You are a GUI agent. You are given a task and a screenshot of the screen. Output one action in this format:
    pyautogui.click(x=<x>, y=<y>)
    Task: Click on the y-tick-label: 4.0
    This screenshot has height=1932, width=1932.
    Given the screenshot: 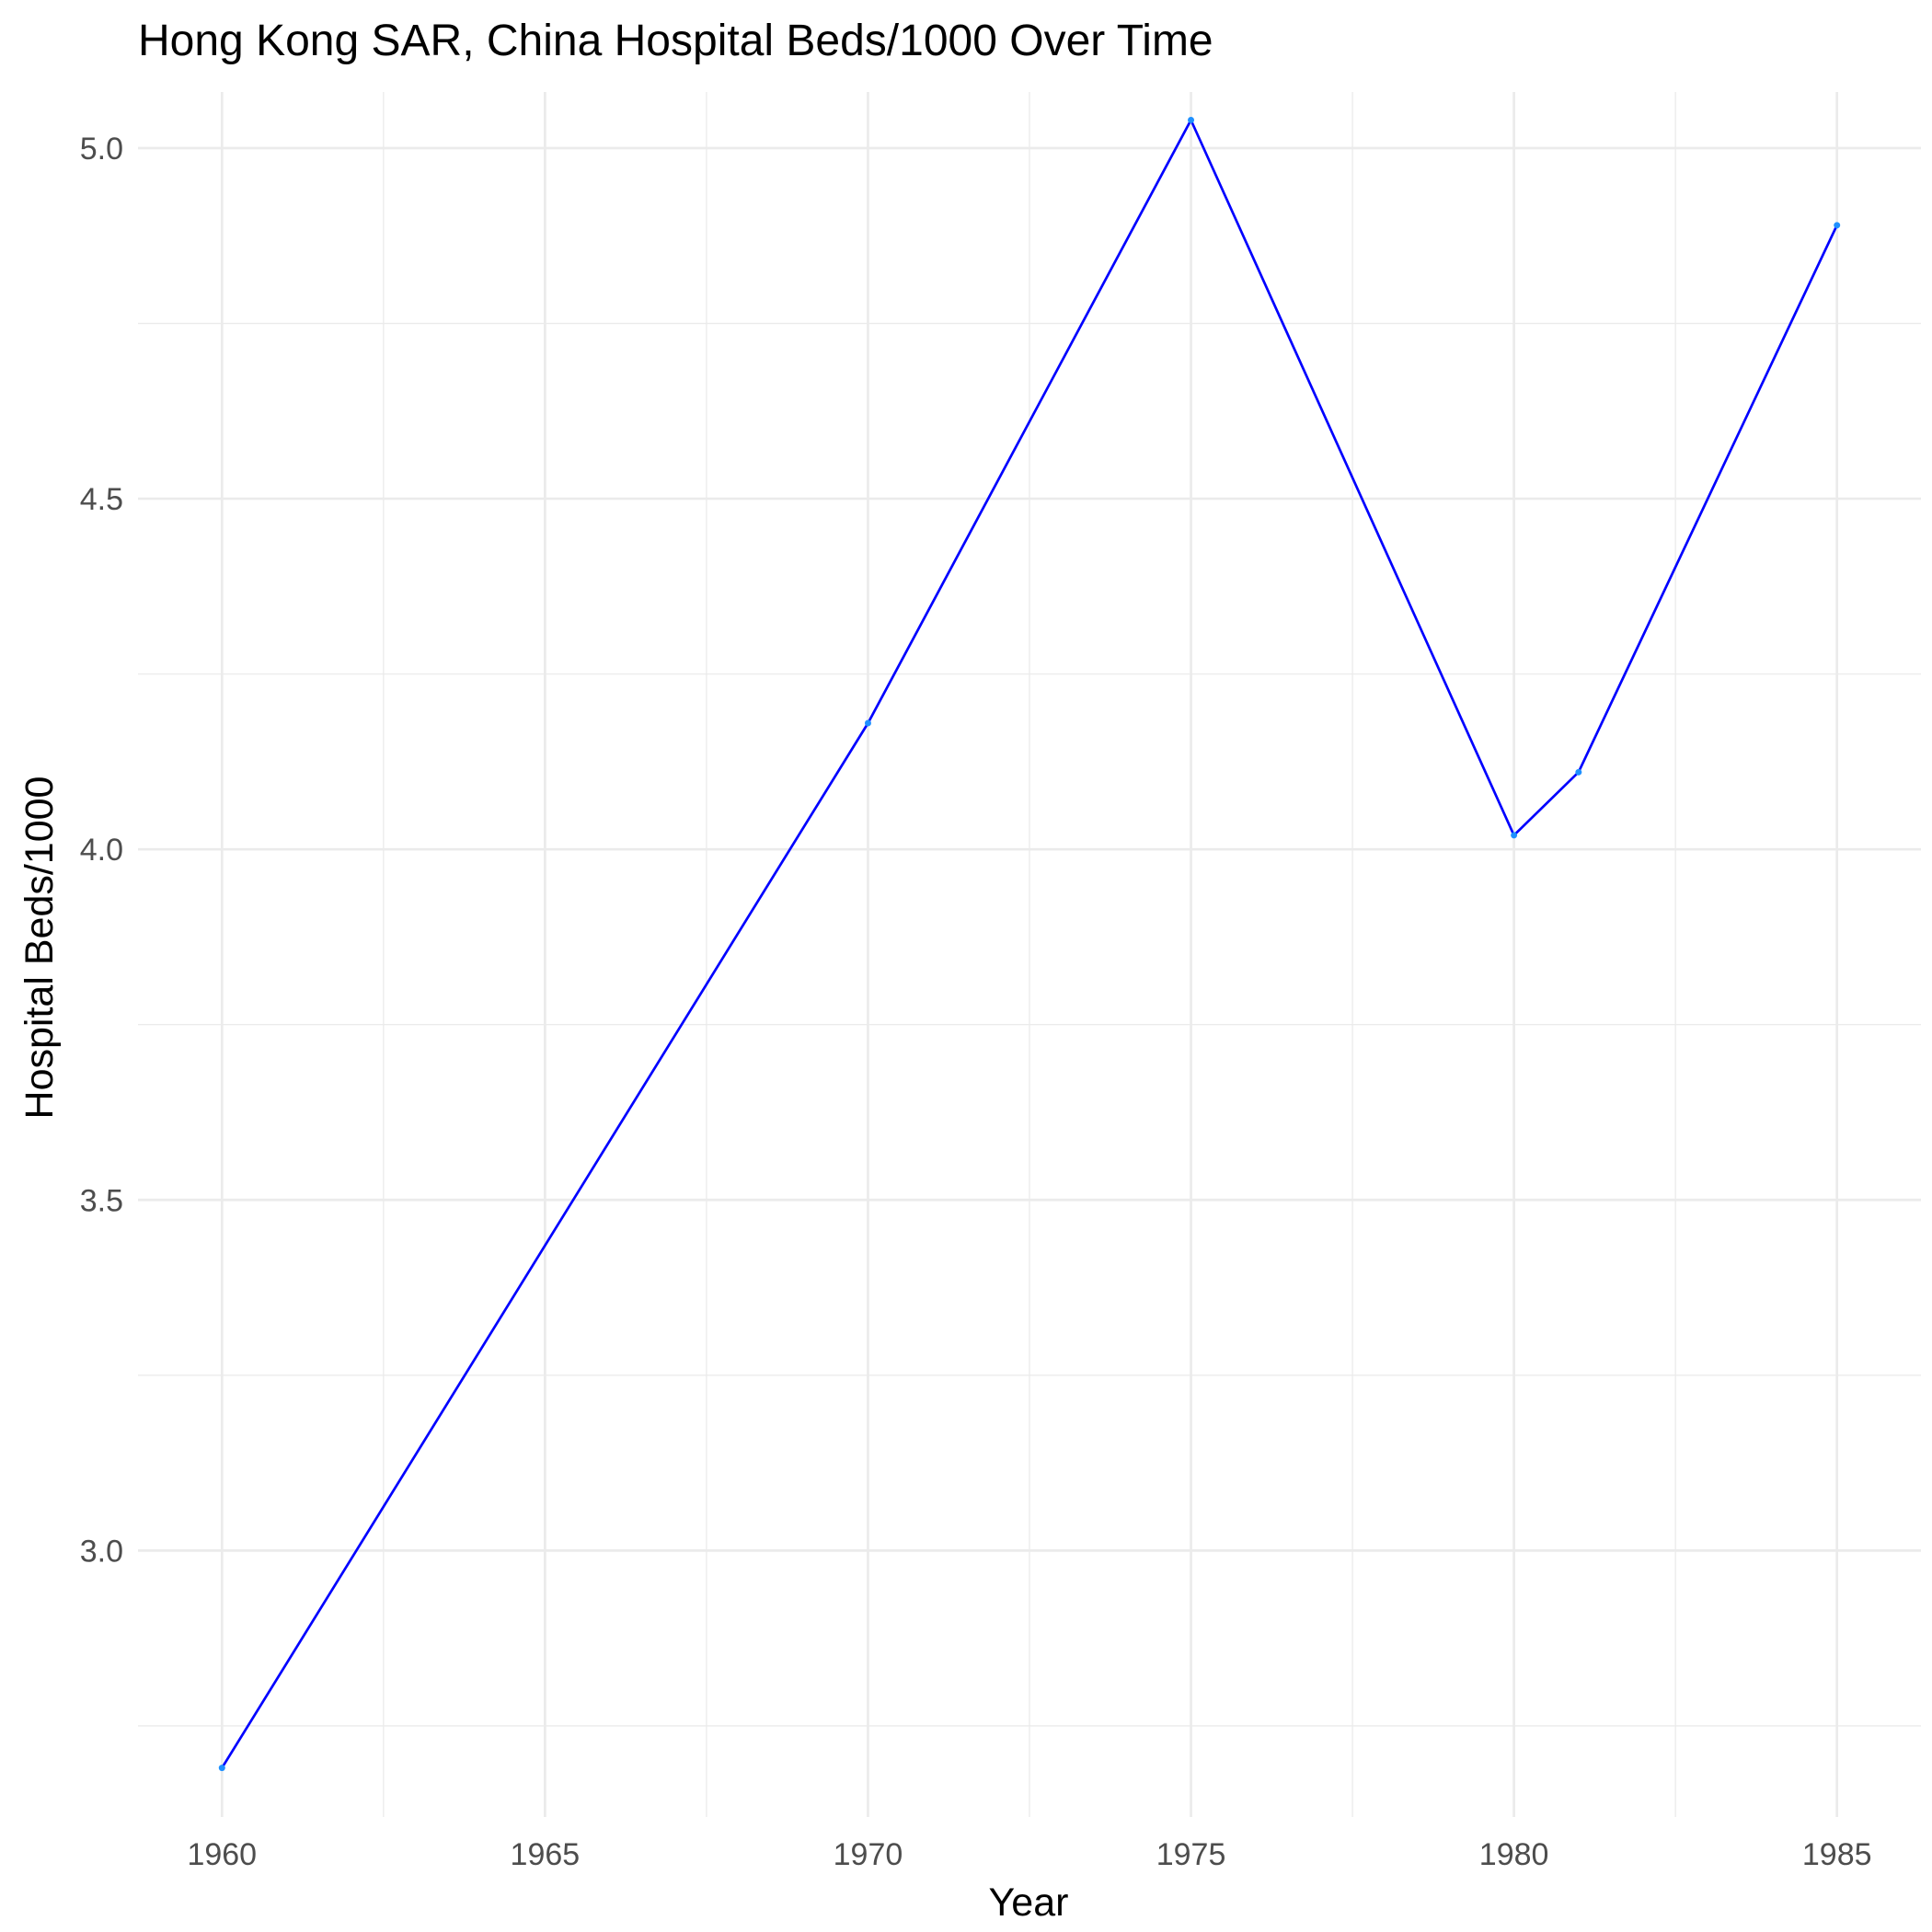 What is the action you would take?
    pyautogui.click(x=101, y=850)
    